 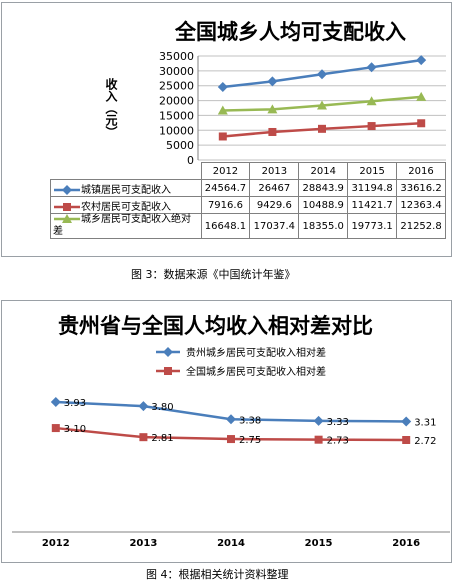 What do you see at coordinates (250, 440) in the screenshot?
I see `chart2-data-label: 2.75` at bounding box center [250, 440].